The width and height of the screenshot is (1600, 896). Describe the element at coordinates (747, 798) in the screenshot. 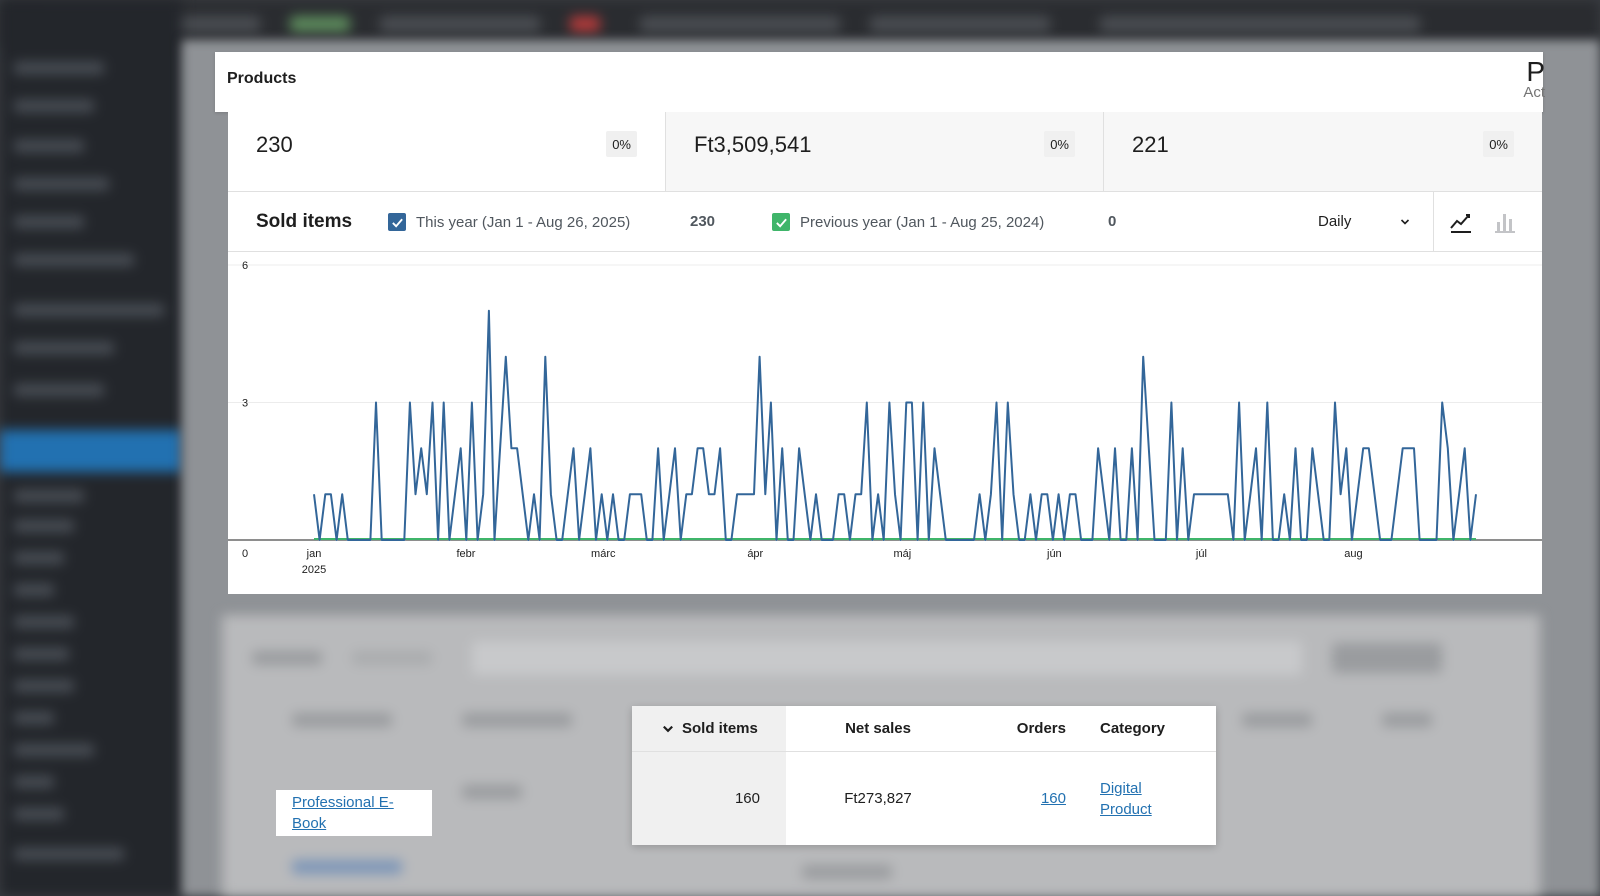

I see `cell-value: 160` at that location.